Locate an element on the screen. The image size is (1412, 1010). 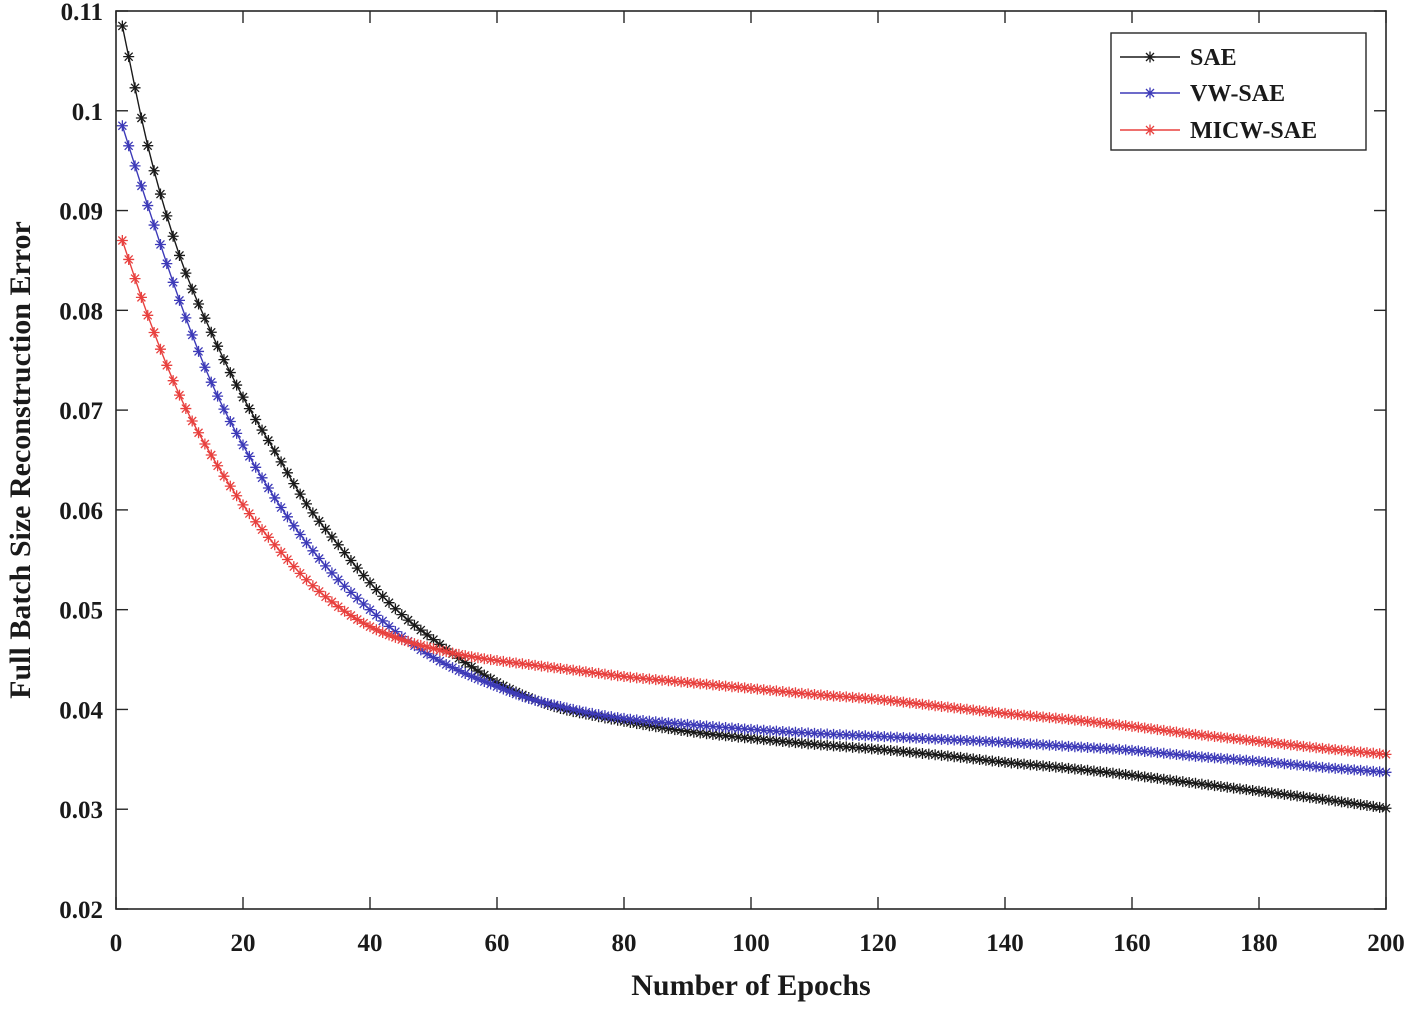
y-tick-label: 0.07 is located at coordinates (81, 411).